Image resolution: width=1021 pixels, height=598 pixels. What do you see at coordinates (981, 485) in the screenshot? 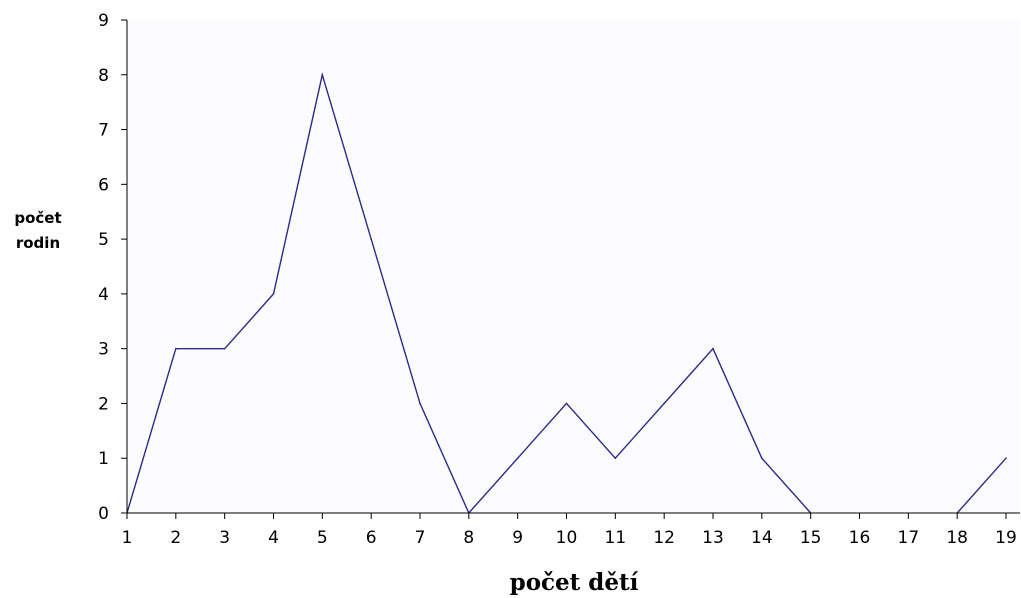
I see `series-line` at bounding box center [981, 485].